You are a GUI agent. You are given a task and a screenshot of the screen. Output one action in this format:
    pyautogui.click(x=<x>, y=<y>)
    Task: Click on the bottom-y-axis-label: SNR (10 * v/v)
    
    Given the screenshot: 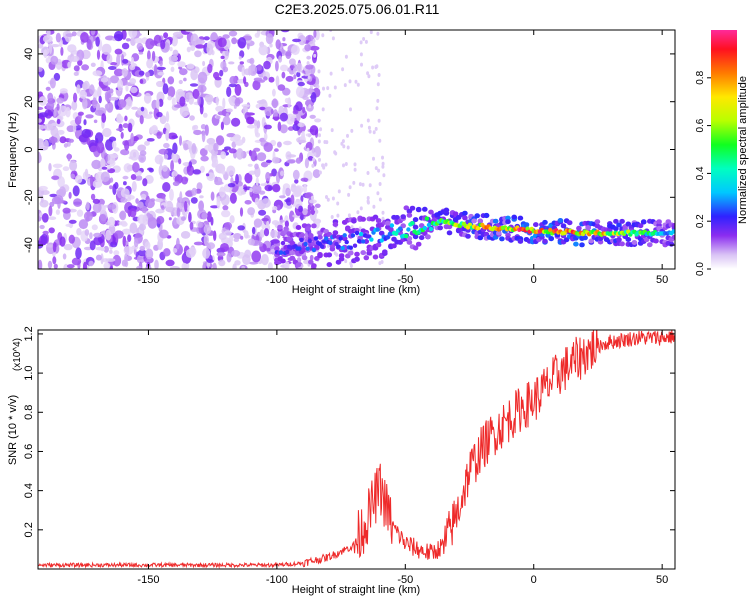 What is the action you would take?
    pyautogui.click(x=13, y=430)
    